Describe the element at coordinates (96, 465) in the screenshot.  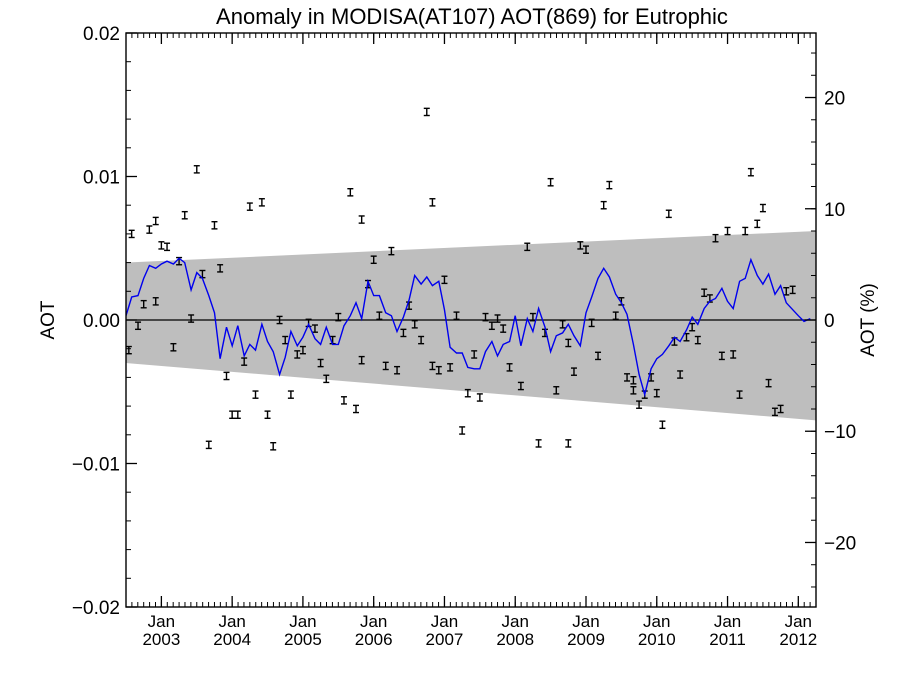
I see `y-tick-label: −0.01` at that location.